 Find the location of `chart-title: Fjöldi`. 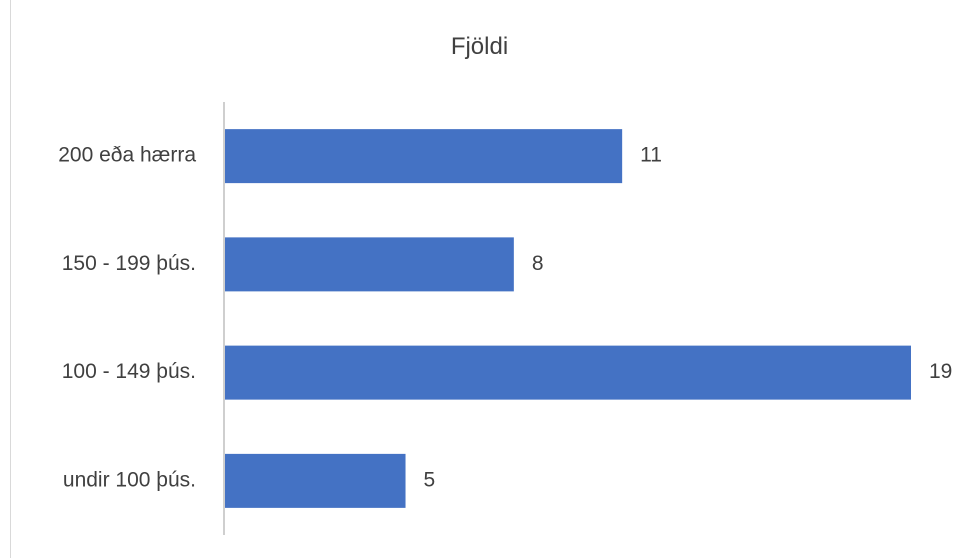

chart-title: Fjöldi is located at coordinates (479, 46).